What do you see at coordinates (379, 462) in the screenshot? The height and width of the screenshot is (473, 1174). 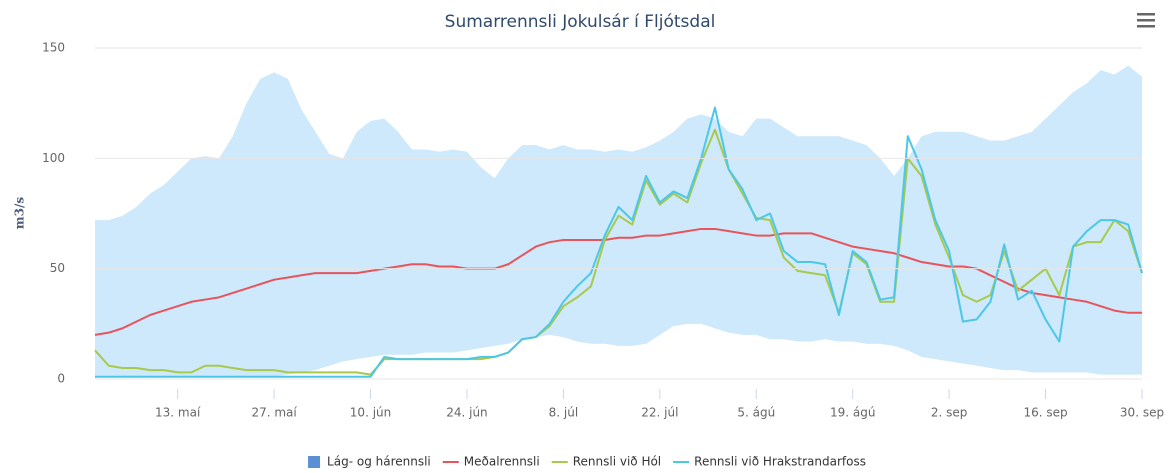 I see `legend-label: Lág- og hárennsli` at bounding box center [379, 462].